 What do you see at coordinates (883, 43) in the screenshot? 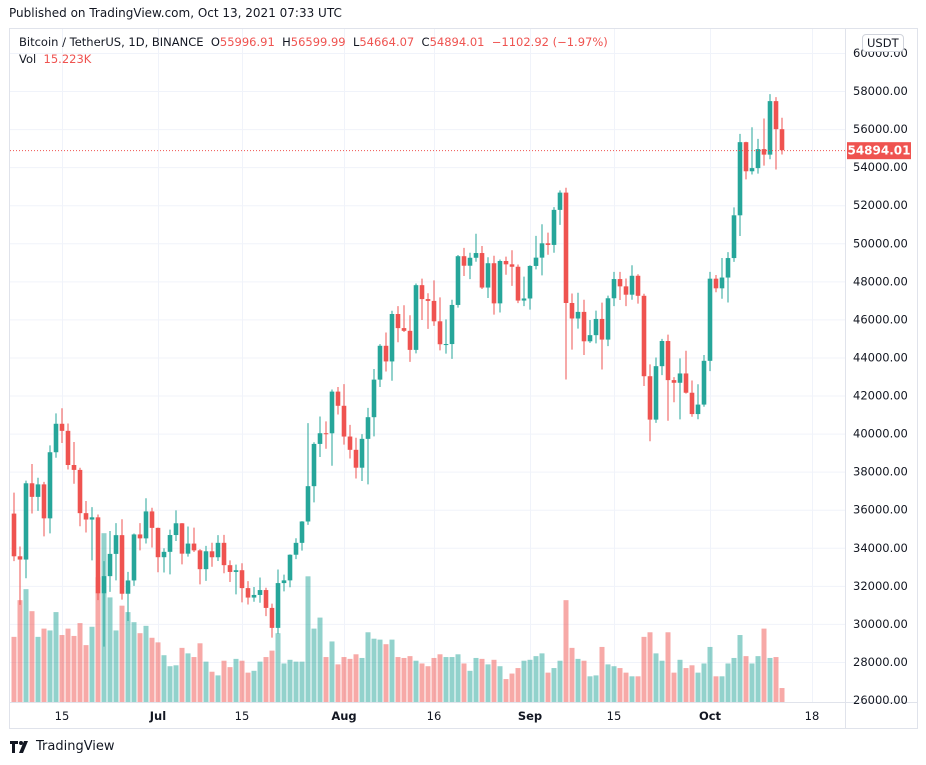
I see `currency-button: USDT` at bounding box center [883, 43].